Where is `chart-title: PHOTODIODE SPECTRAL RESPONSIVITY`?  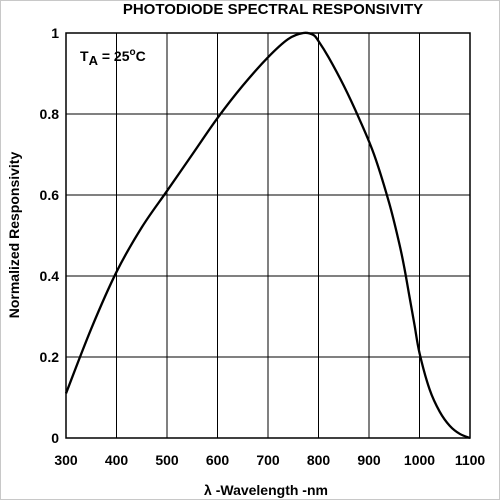 chart-title: PHOTODIODE SPECTRAL RESPONSIVITY is located at coordinates (273, 9).